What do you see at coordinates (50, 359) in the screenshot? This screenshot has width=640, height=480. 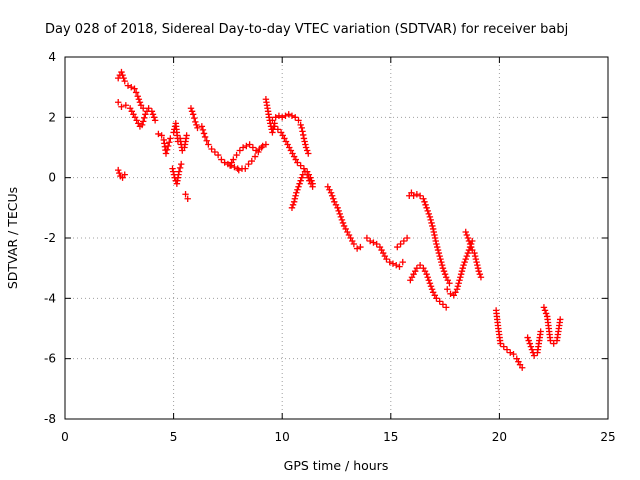 I see `y-tick-label: -6` at bounding box center [50, 359].